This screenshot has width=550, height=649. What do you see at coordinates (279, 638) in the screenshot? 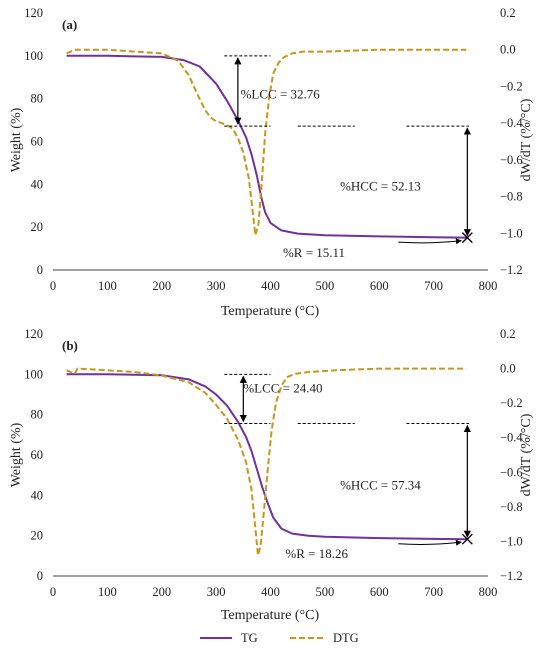
I see `legend: TG DTG` at bounding box center [279, 638].